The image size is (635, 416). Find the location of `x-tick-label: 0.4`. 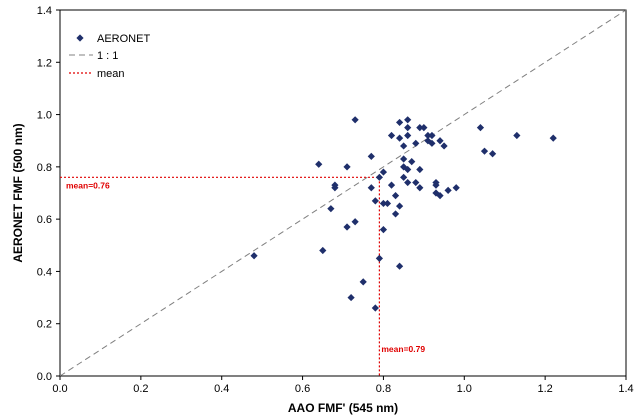

x-tick-label: 0.4 is located at coordinates (221, 389).